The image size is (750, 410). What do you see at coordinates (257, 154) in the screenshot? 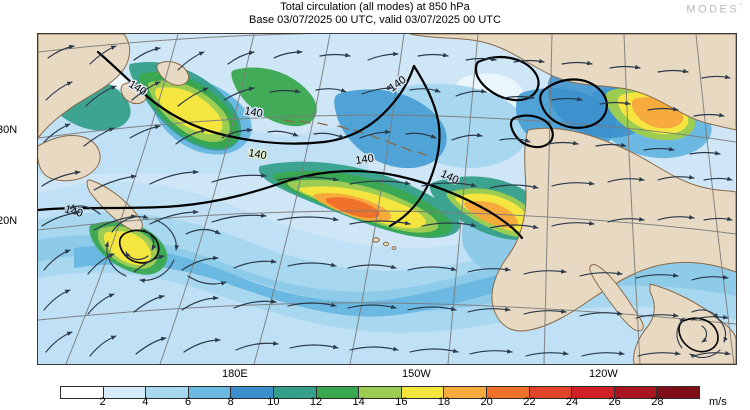
I see `contour-label-140-d: 140` at bounding box center [257, 154].